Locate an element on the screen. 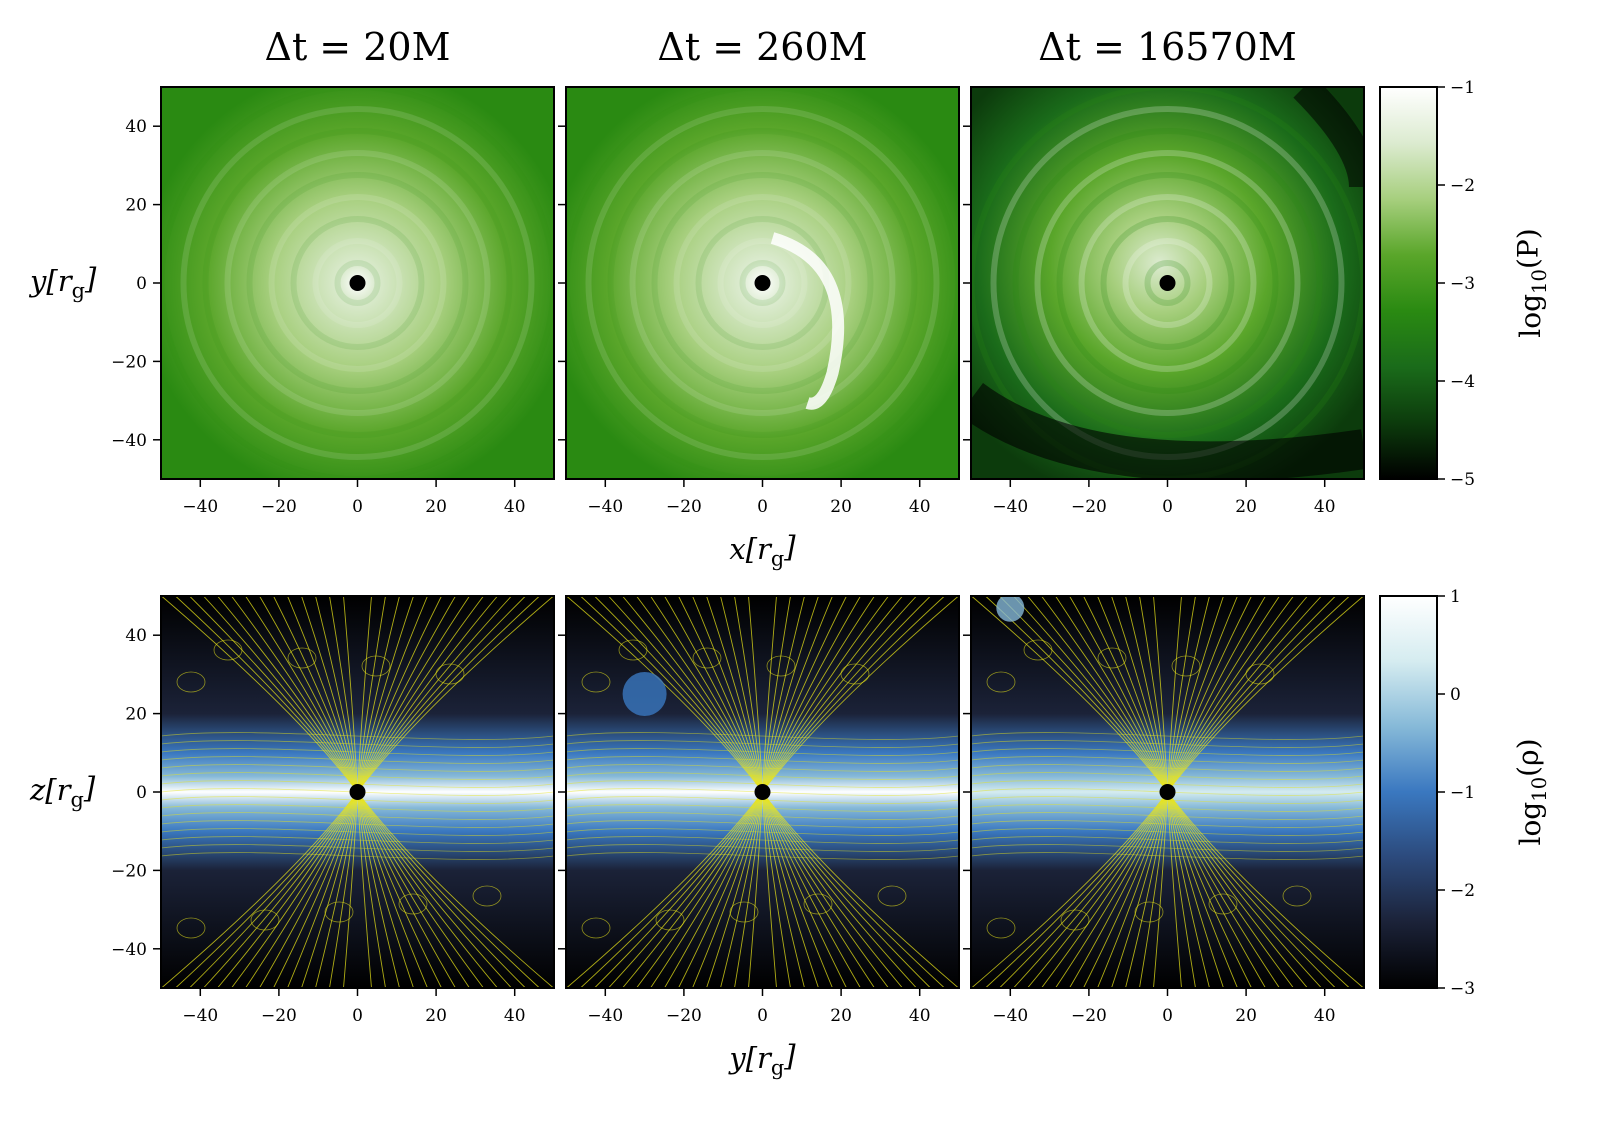 This screenshot has height=1145, width=1608. x-axis-label: y[rg] is located at coordinates (761, 1059).